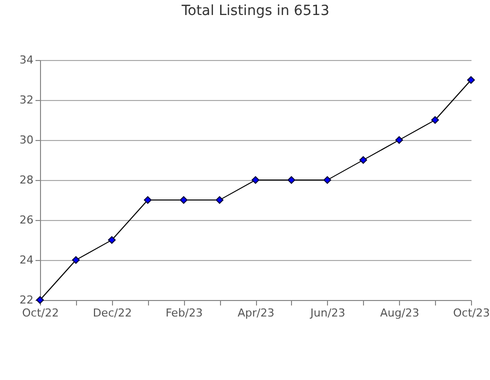 The width and height of the screenshot is (490, 380). I want to click on y-tick-label: 24, so click(27, 260).